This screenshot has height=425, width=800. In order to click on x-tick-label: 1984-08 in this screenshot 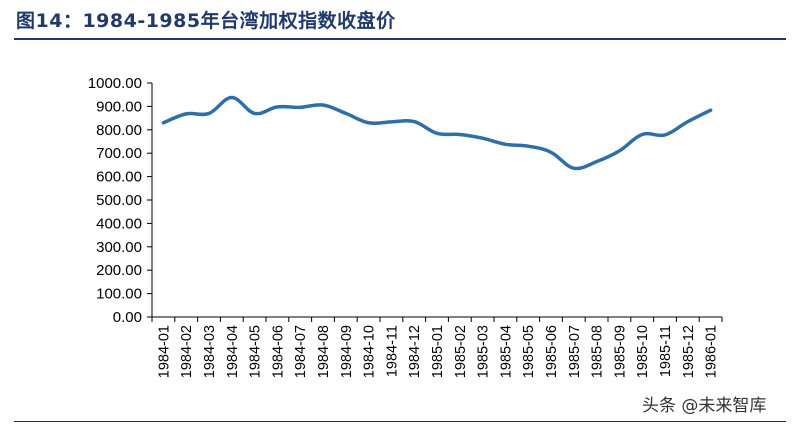, I will do `click(324, 351)`.